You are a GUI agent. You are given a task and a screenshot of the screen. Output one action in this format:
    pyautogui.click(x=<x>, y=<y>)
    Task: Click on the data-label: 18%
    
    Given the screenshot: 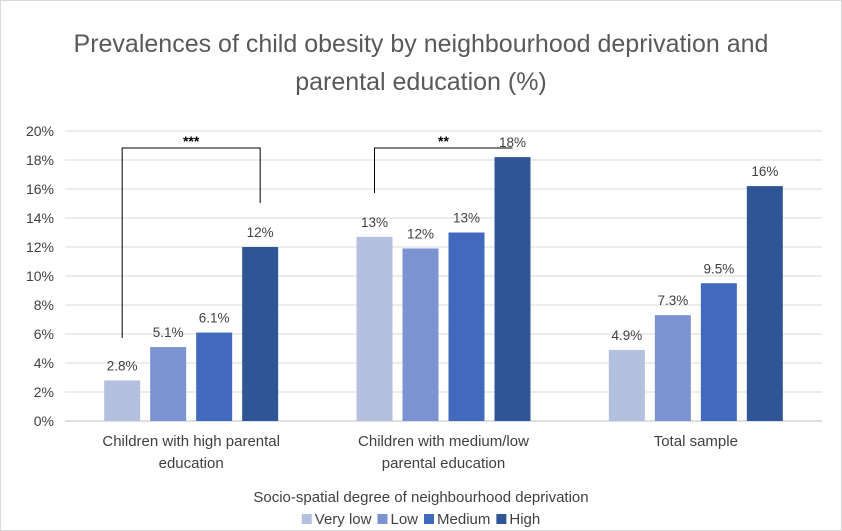 What is the action you would take?
    pyautogui.click(x=512, y=142)
    